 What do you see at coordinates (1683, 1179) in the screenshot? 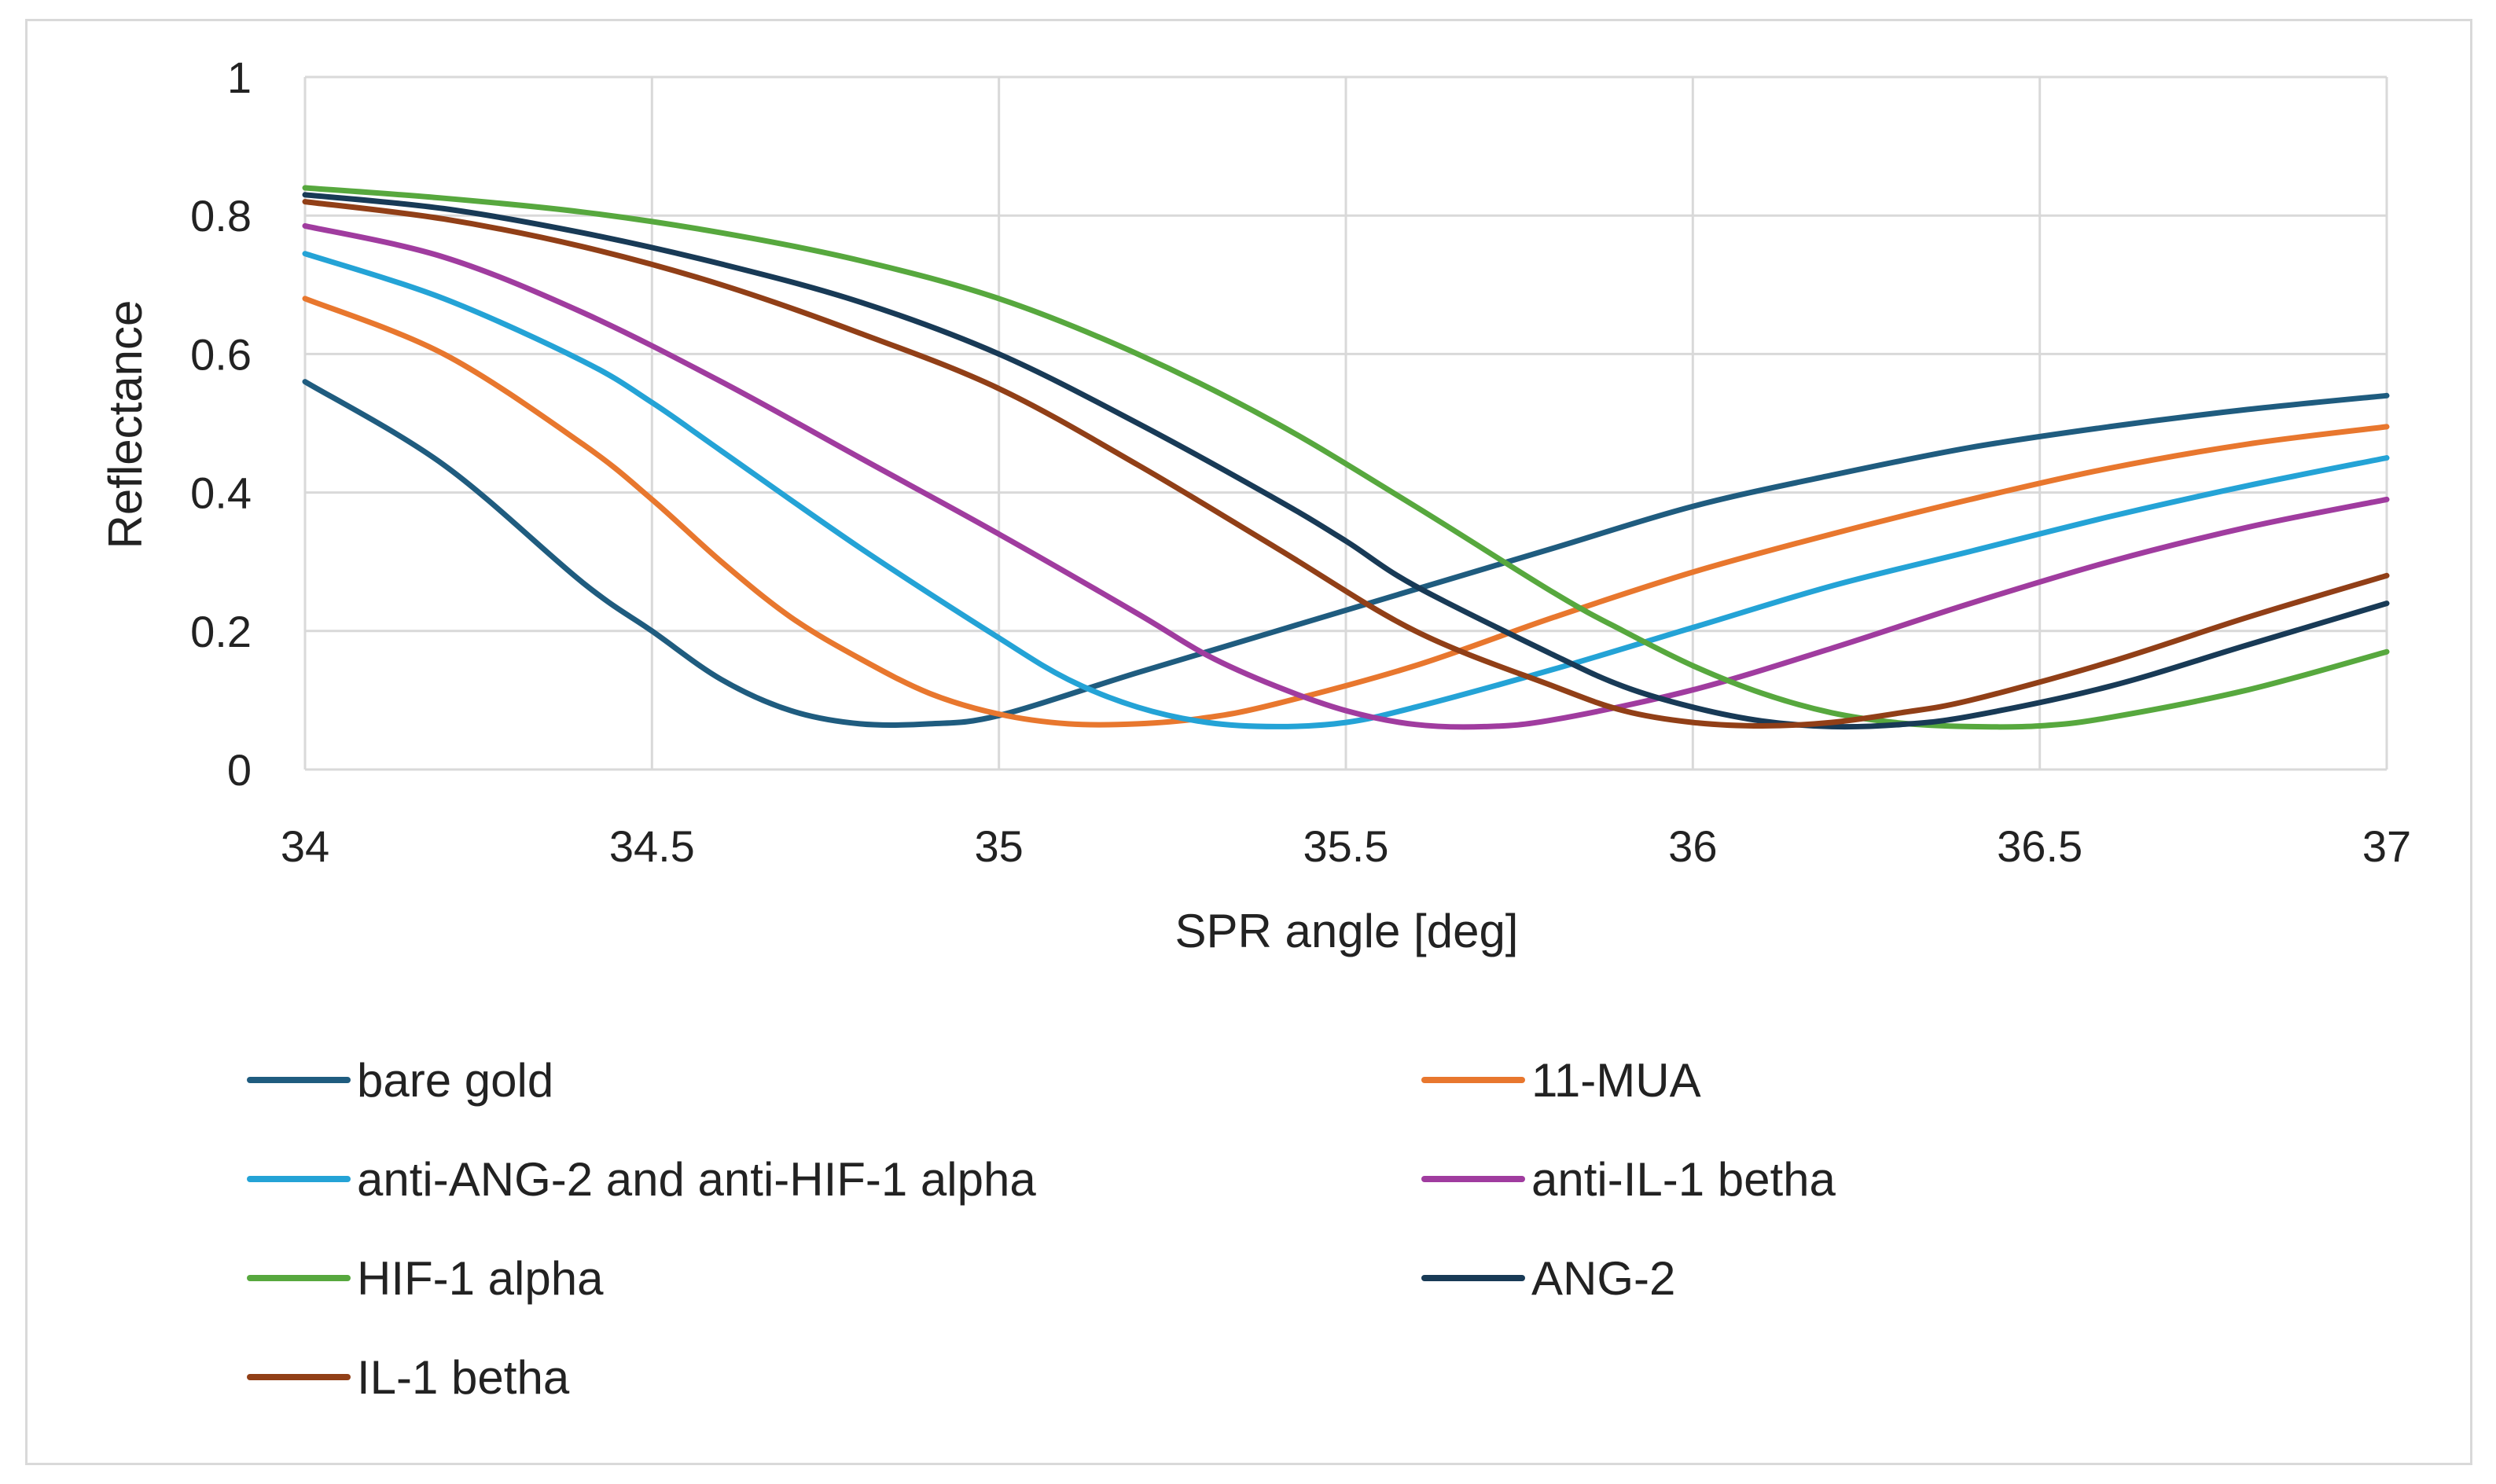
I see `legend-label: anti-IL-1 betha` at bounding box center [1683, 1179].